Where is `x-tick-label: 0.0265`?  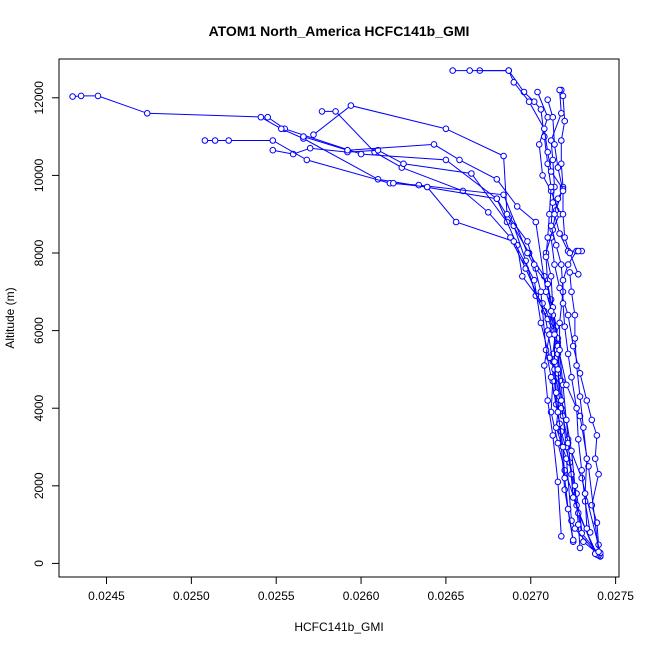 x-tick-label: 0.0265 is located at coordinates (446, 596).